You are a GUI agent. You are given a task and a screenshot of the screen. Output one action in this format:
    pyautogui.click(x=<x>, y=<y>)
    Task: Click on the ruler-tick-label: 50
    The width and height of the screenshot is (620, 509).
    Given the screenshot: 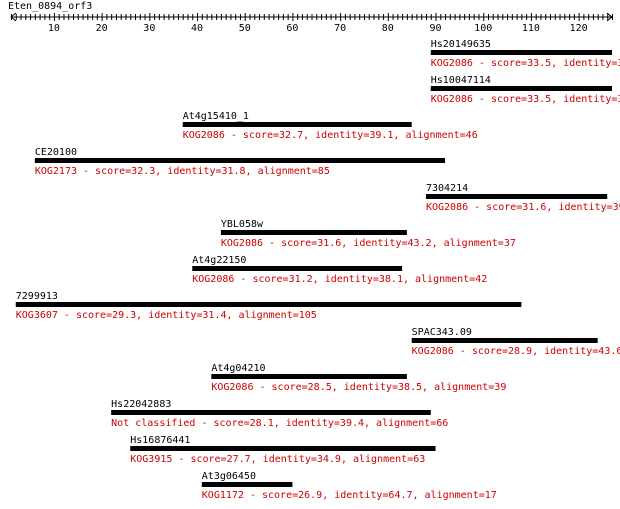 What is the action you would take?
    pyautogui.click(x=245, y=28)
    